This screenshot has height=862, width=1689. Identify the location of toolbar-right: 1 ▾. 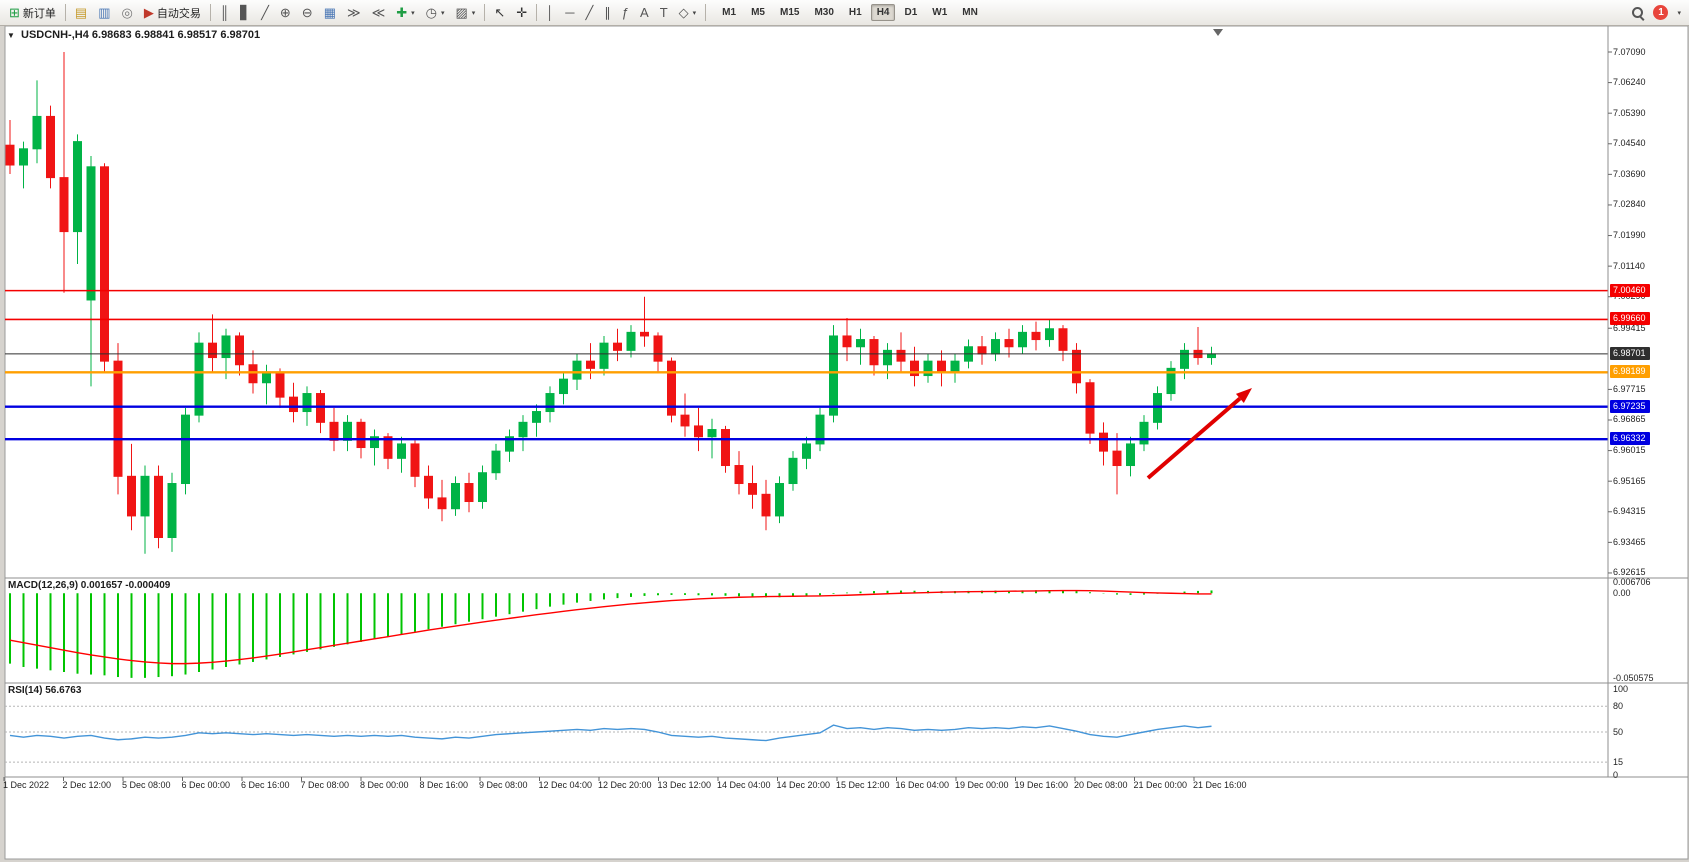
(1658, 12).